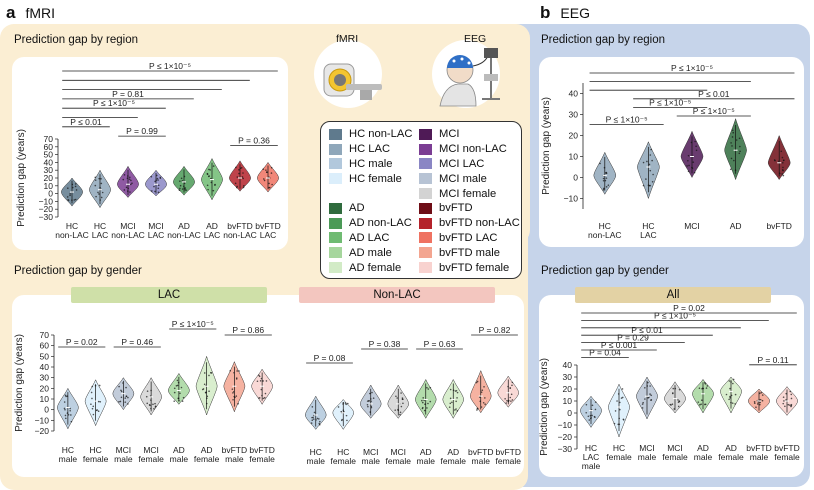 This screenshot has width=814, height=490. I want to click on legend-label: bvFTD LAC, so click(468, 237).